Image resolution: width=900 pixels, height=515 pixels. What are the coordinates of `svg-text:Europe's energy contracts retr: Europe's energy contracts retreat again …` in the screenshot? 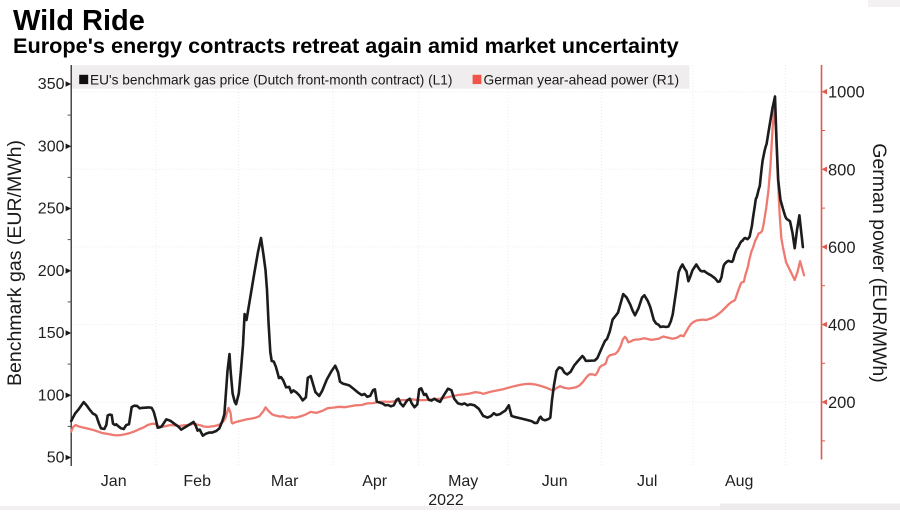 It's located at (346, 45).